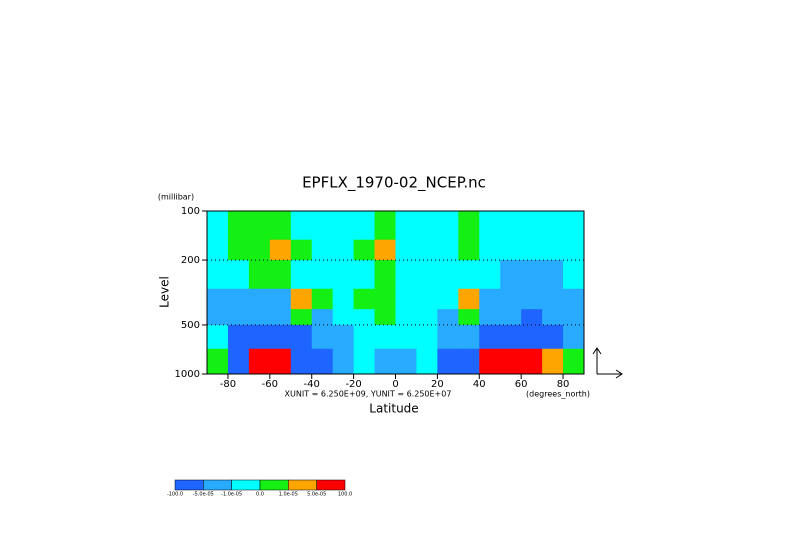  What do you see at coordinates (190, 260) in the screenshot?
I see `y-tick-label: 200` at bounding box center [190, 260].